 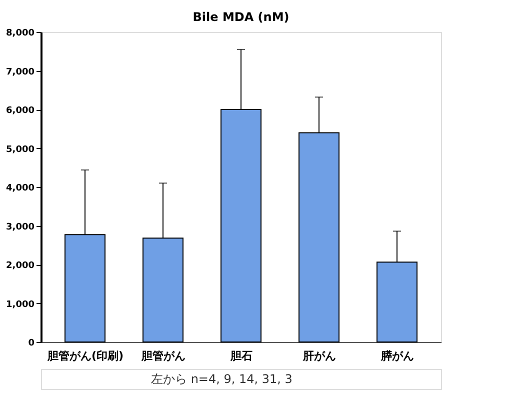 I want to click on y-tick-label: 5,000, so click(x=20, y=149).